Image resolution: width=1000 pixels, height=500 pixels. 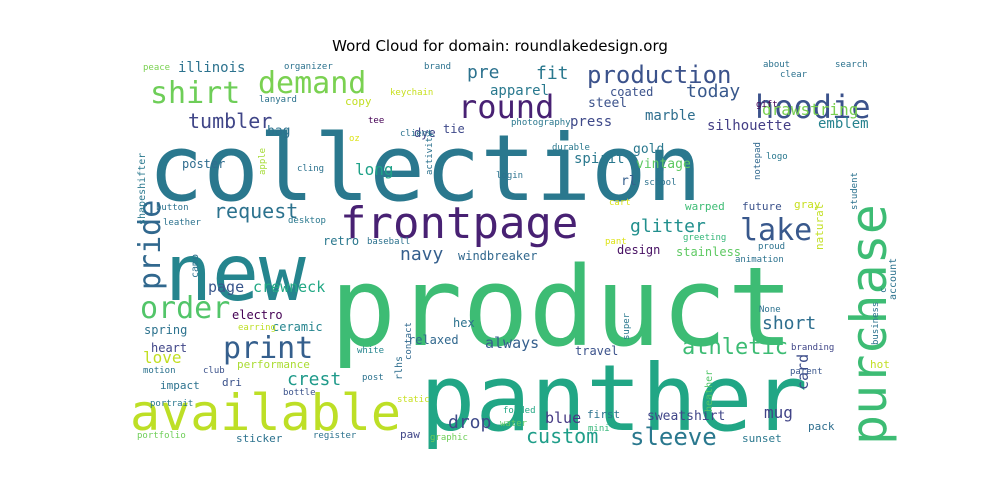 What do you see at coordinates (195, 93) in the screenshot?
I see `word-shirt: shirt` at bounding box center [195, 93].